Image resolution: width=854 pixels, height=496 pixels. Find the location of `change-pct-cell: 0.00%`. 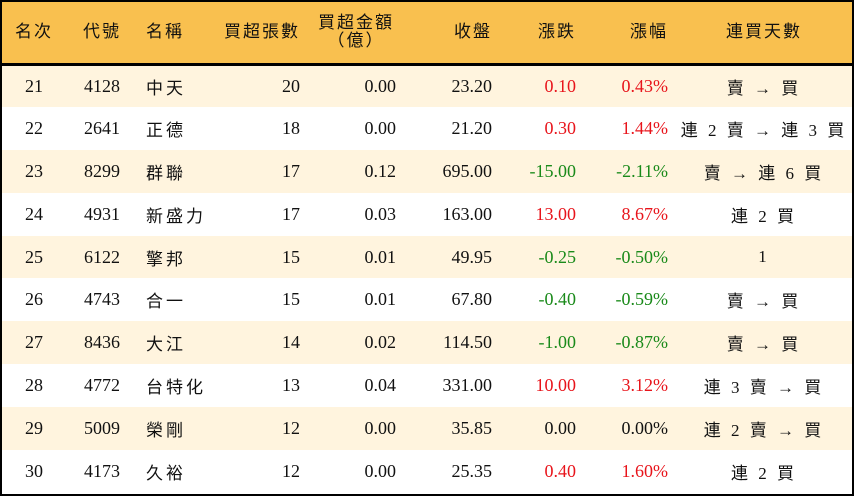

change-pct-cell: 0.00% is located at coordinates (645, 428).